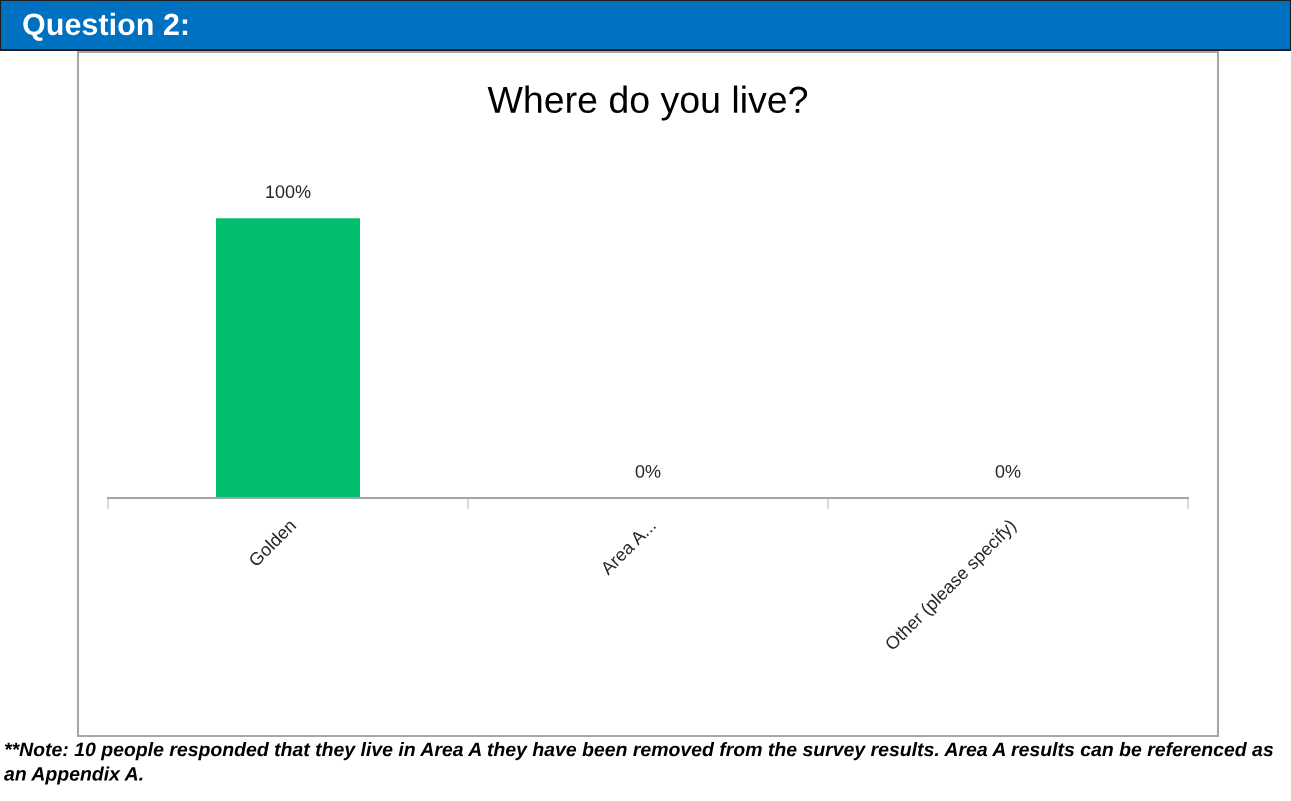  What do you see at coordinates (105, 26) in the screenshot?
I see `chart-title: Question 2:` at bounding box center [105, 26].